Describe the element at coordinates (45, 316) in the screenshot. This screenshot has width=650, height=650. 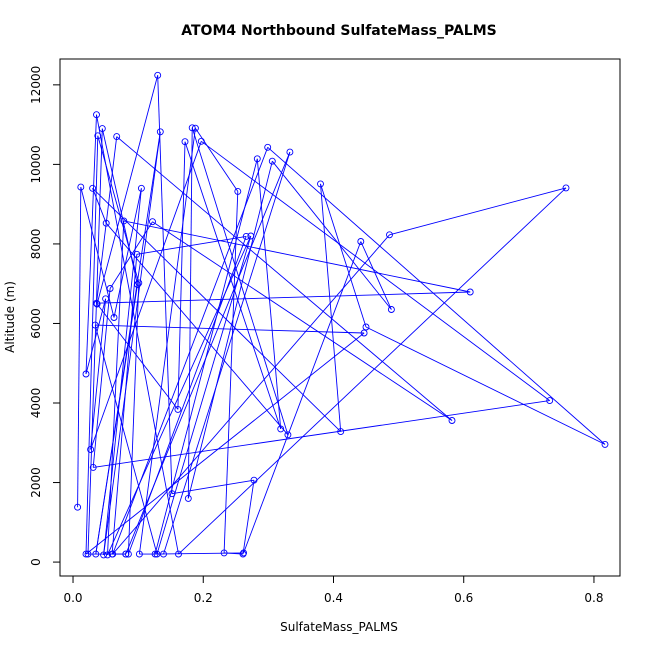
I see `y-axis: 0 2000 4000 6000 8000 10000 12000` at that location.